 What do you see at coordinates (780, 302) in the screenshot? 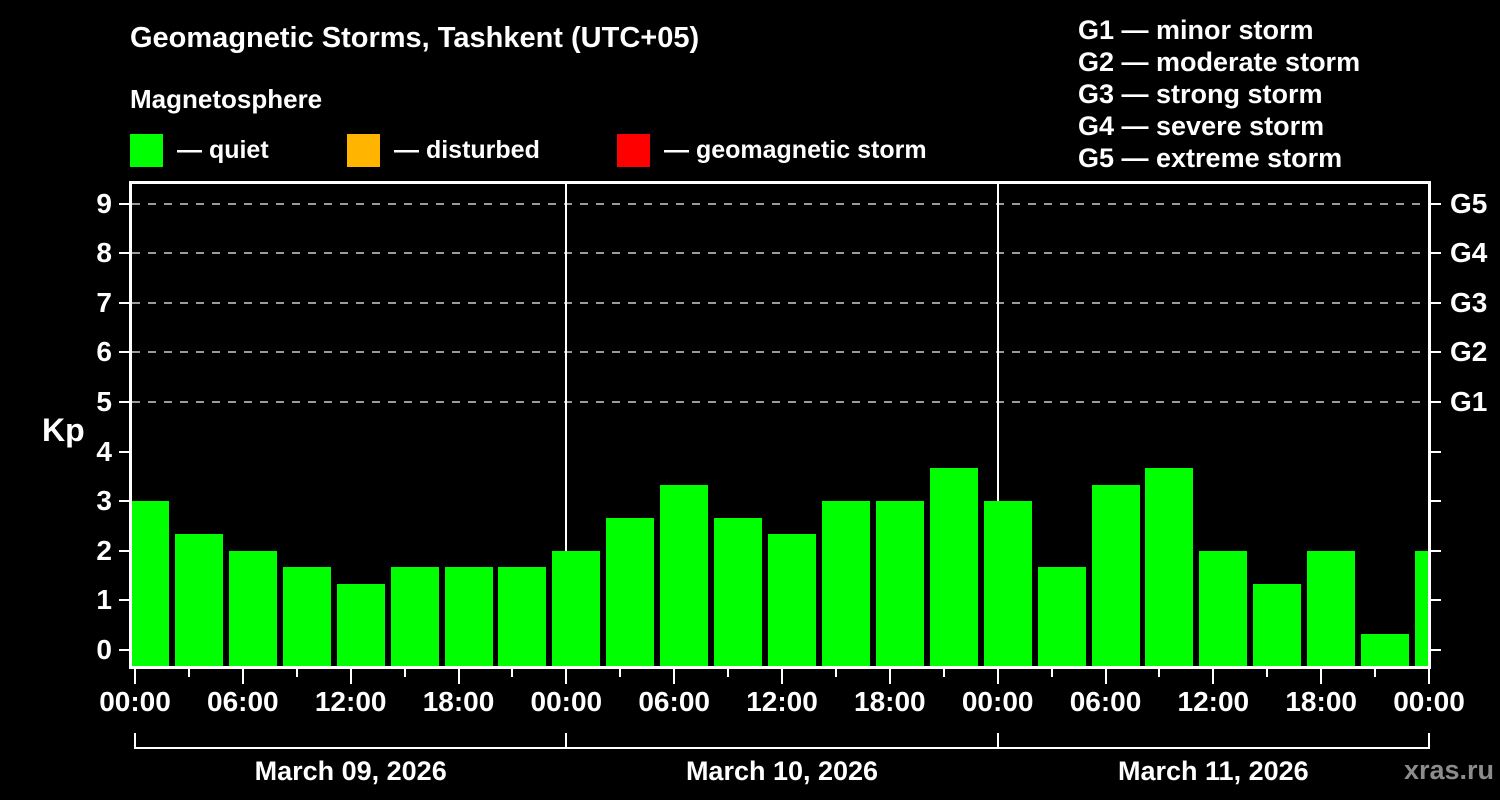
I see `gridline-kp7` at bounding box center [780, 302].